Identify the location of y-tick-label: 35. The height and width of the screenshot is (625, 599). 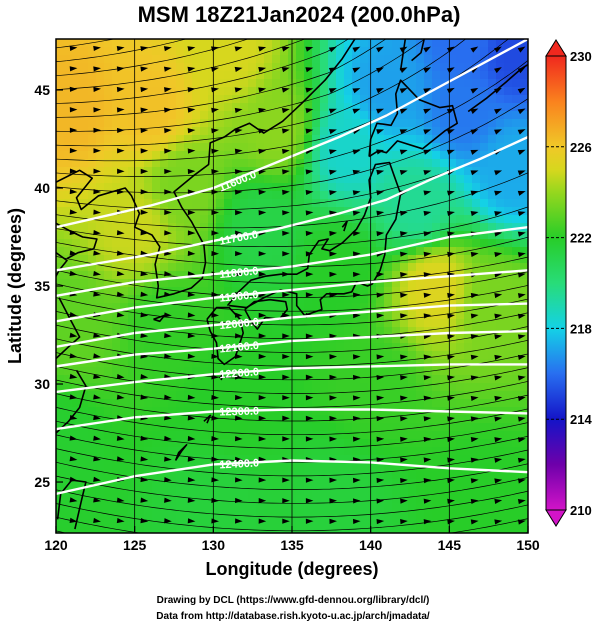
(42, 286).